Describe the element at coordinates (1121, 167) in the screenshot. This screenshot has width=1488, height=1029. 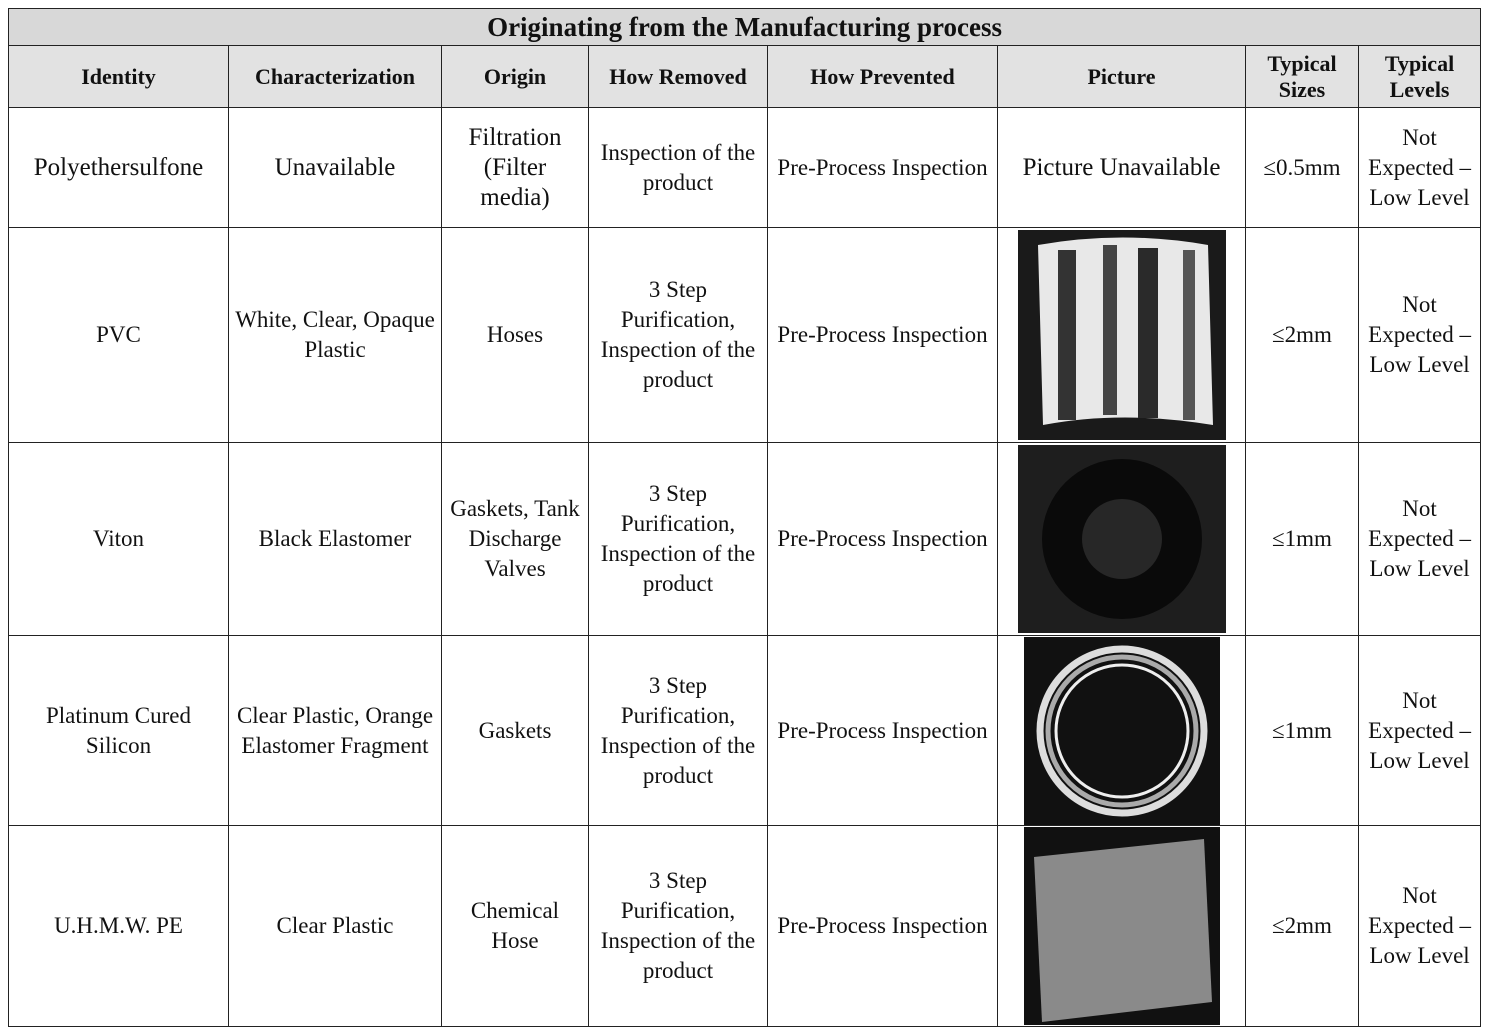
I see `picture-cell: Picture Unavailable` at that location.